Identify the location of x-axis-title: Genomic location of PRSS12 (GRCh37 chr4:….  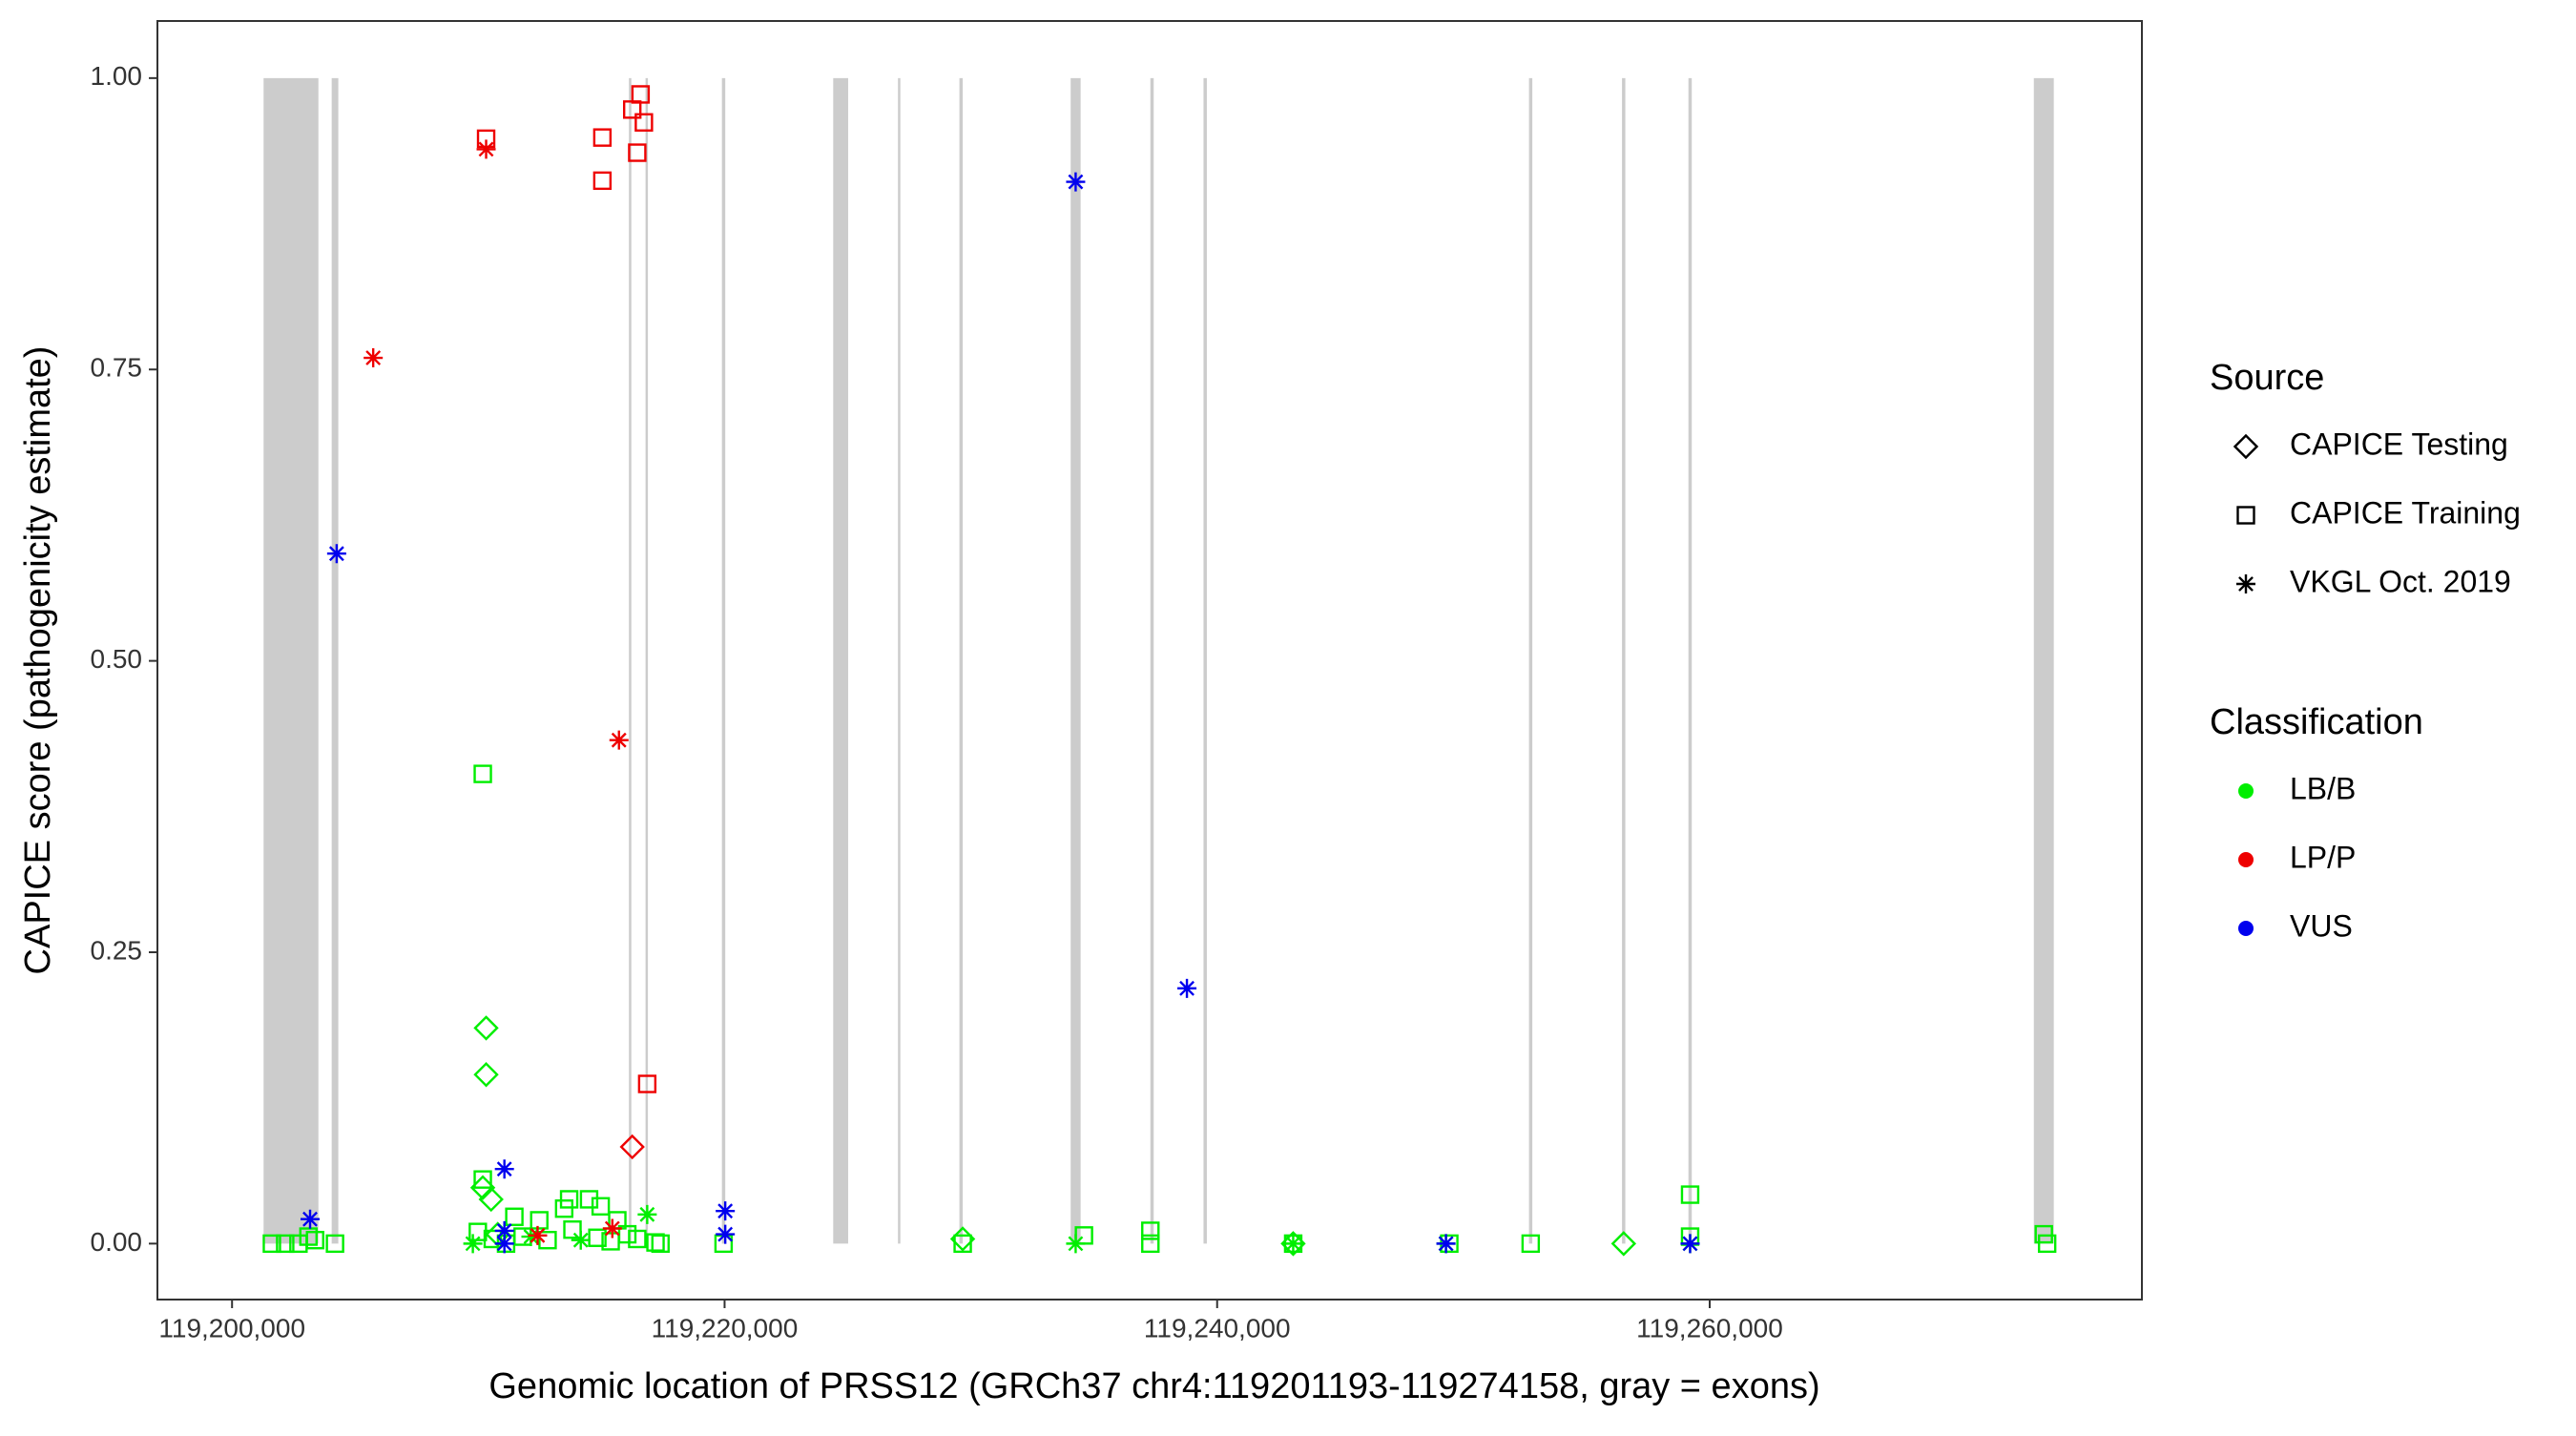
(1153, 1386).